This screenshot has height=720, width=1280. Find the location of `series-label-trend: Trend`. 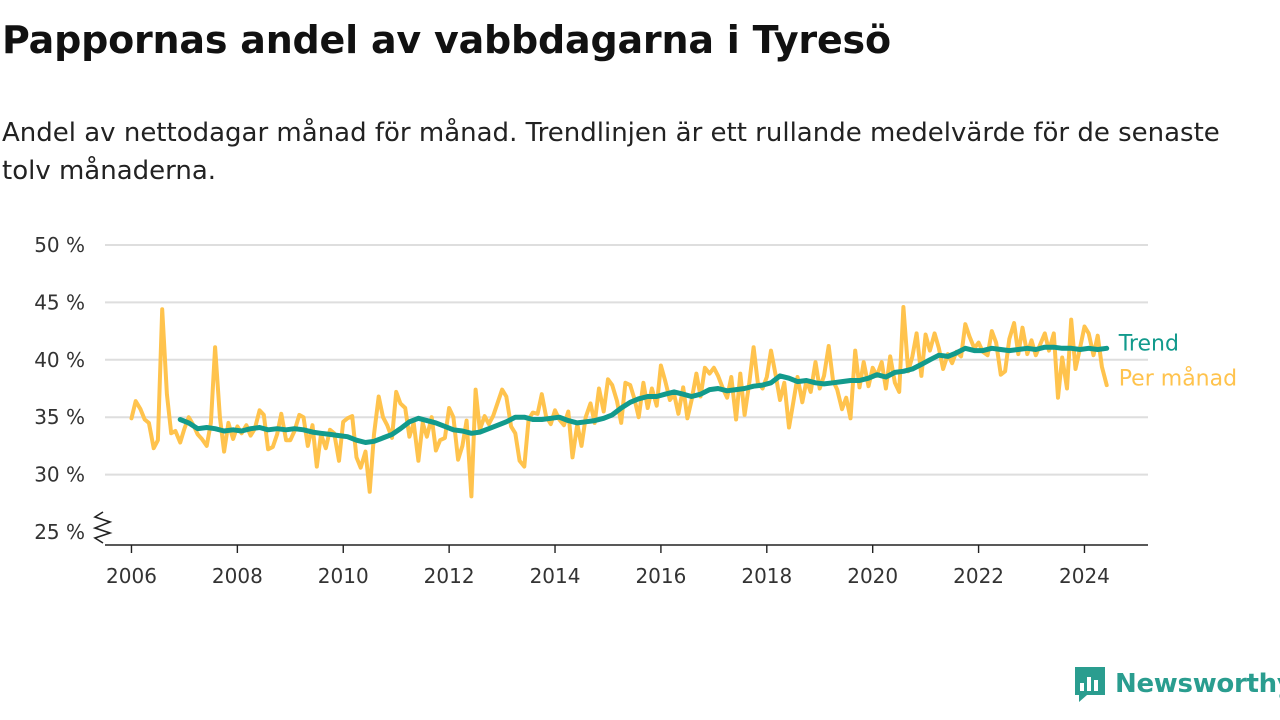

series-label-trend: Trend is located at coordinates (1148, 343).